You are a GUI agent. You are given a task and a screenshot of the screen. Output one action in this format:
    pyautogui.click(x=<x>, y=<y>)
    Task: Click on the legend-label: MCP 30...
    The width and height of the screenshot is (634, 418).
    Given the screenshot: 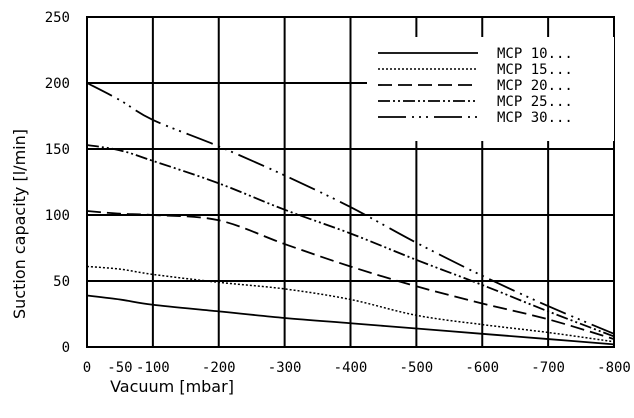 What is the action you would take?
    pyautogui.click(x=535, y=118)
    